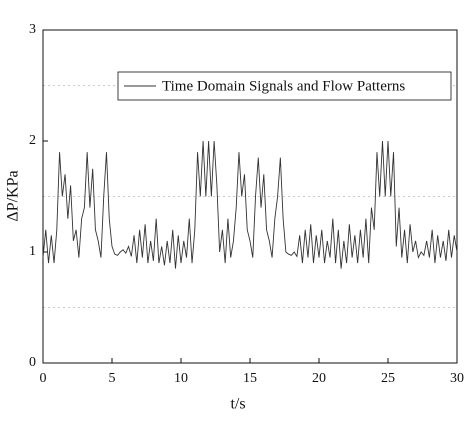 The image size is (474, 421). I want to click on x-tick-label: 5, so click(112, 378).